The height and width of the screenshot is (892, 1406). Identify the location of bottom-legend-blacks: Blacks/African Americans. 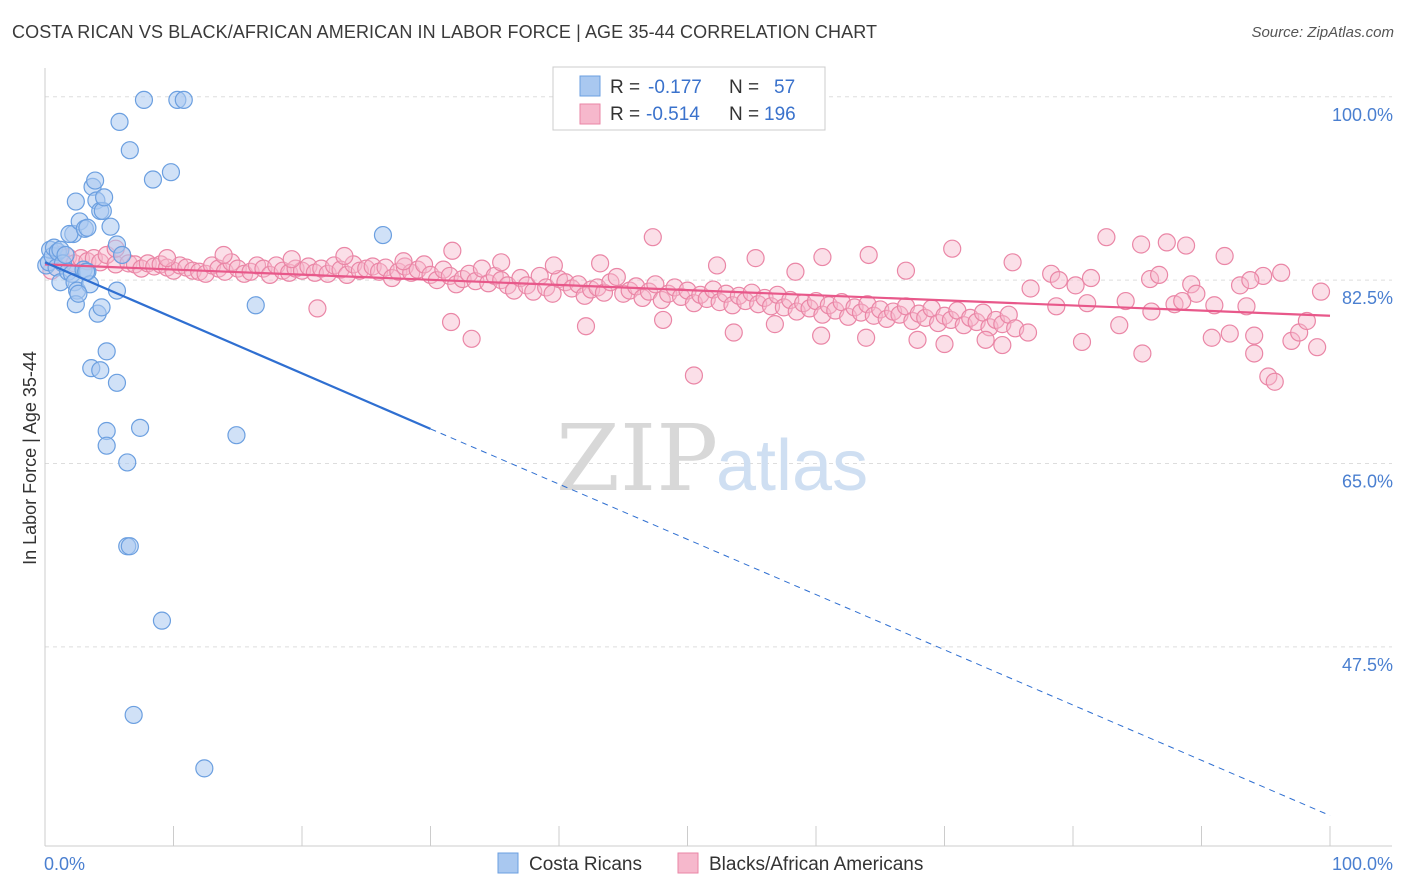
(816, 864).